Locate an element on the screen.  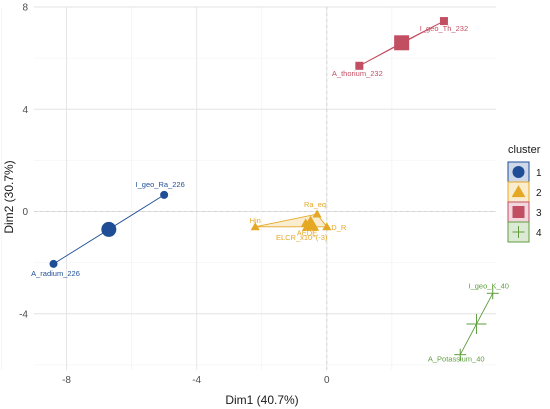
legend: cluster 1 2 3 4 is located at coordinates (524, 193).